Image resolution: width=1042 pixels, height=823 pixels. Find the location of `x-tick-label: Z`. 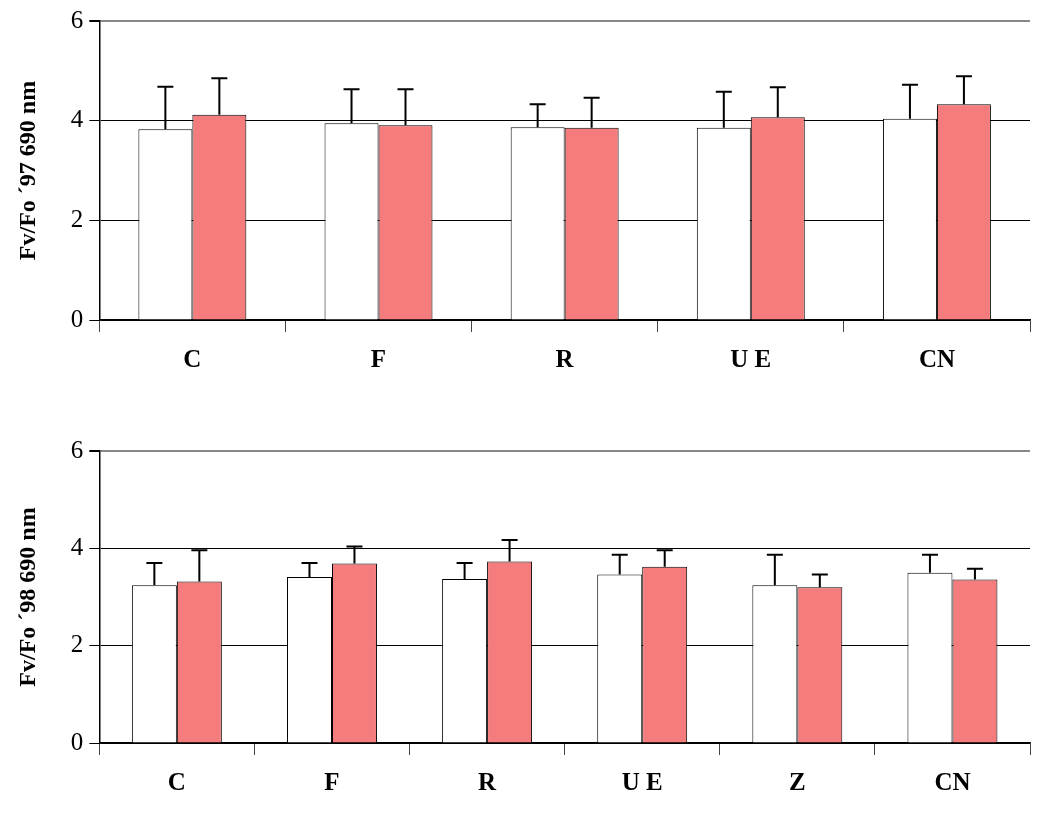

x-tick-label: Z is located at coordinates (797, 782).